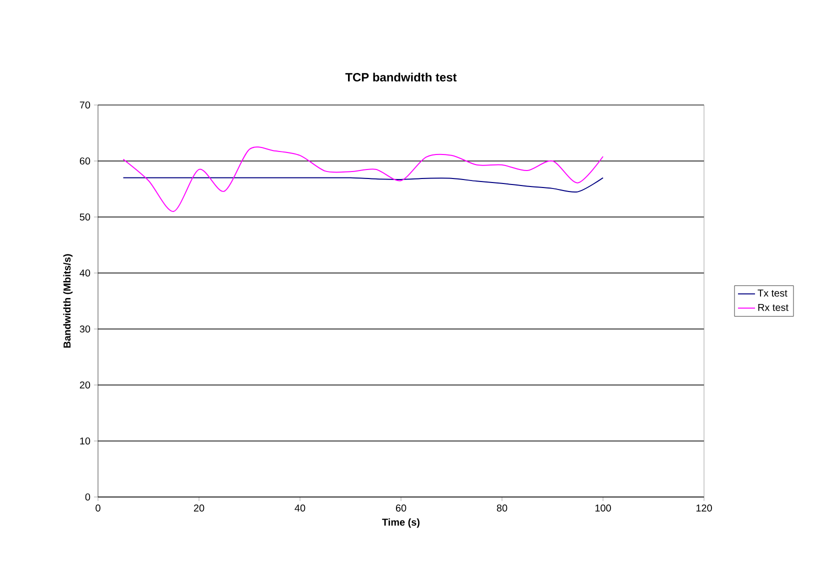  Describe the element at coordinates (401, 77) in the screenshot. I see `chart-title: TCP bandwidth test` at that location.